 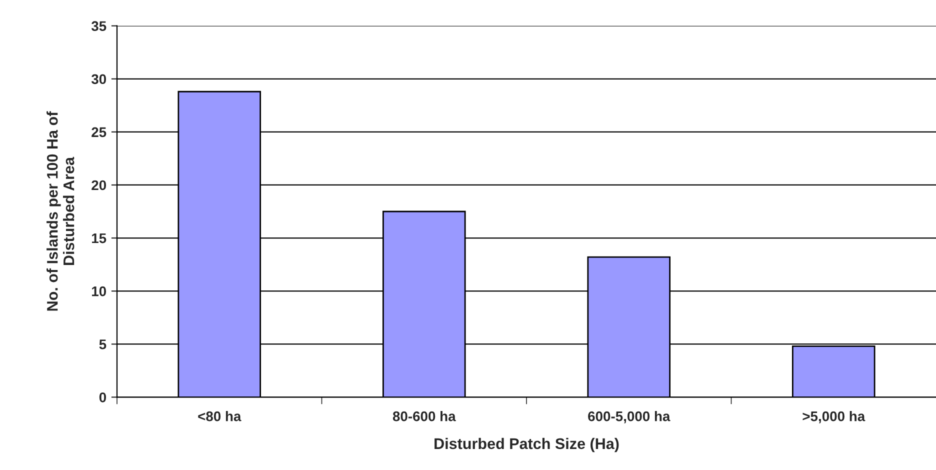 What do you see at coordinates (424, 416) in the screenshot?
I see `x-tick-label: 80-600 ha` at bounding box center [424, 416].